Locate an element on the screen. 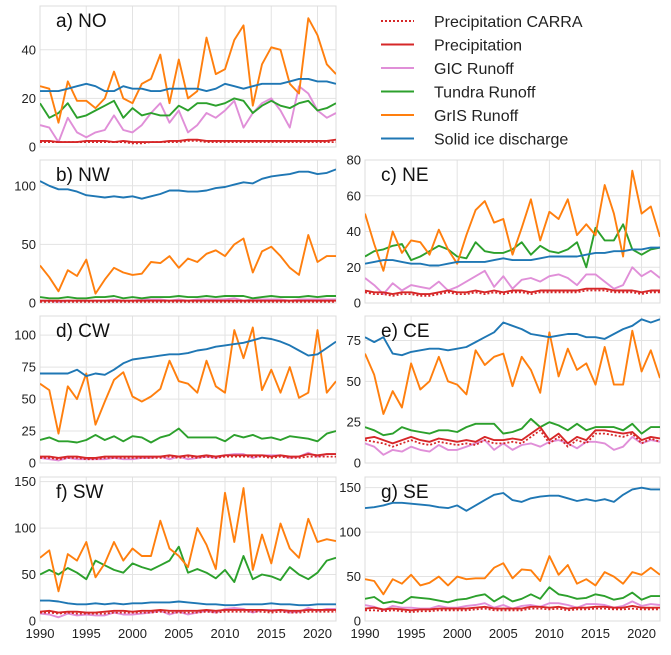 The height and width of the screenshot is (655, 671). y-tick-label: 60 is located at coordinates (354, 195).